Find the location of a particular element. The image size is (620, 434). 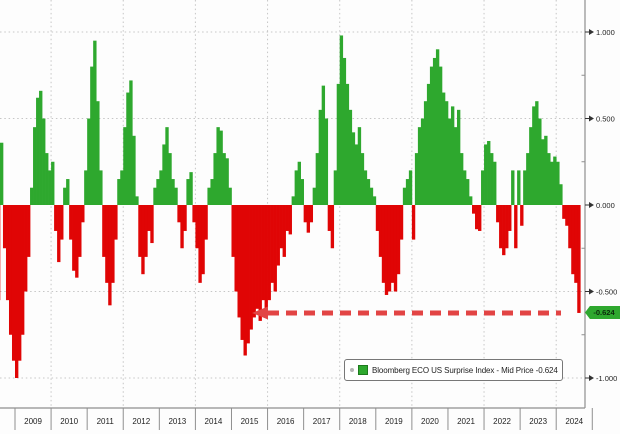

year-label: 2022 is located at coordinates (502, 421).